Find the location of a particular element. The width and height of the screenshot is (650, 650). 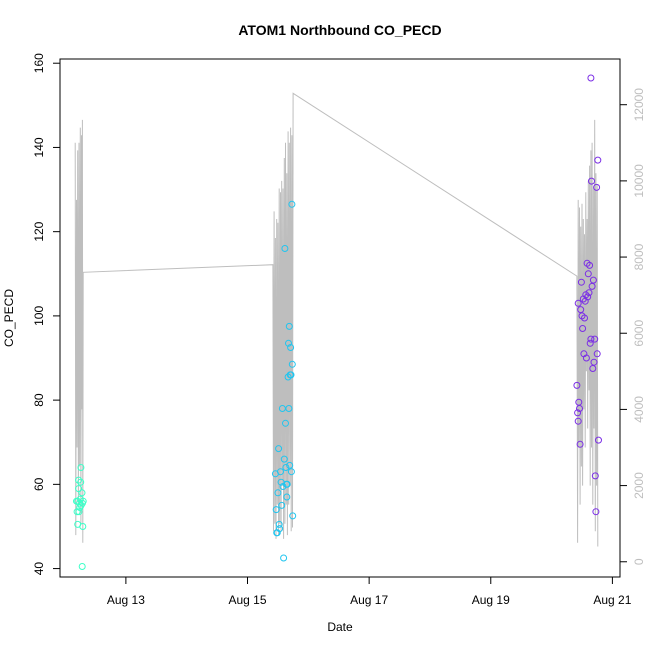

x-tick-label: Aug 21 is located at coordinates (612, 600).